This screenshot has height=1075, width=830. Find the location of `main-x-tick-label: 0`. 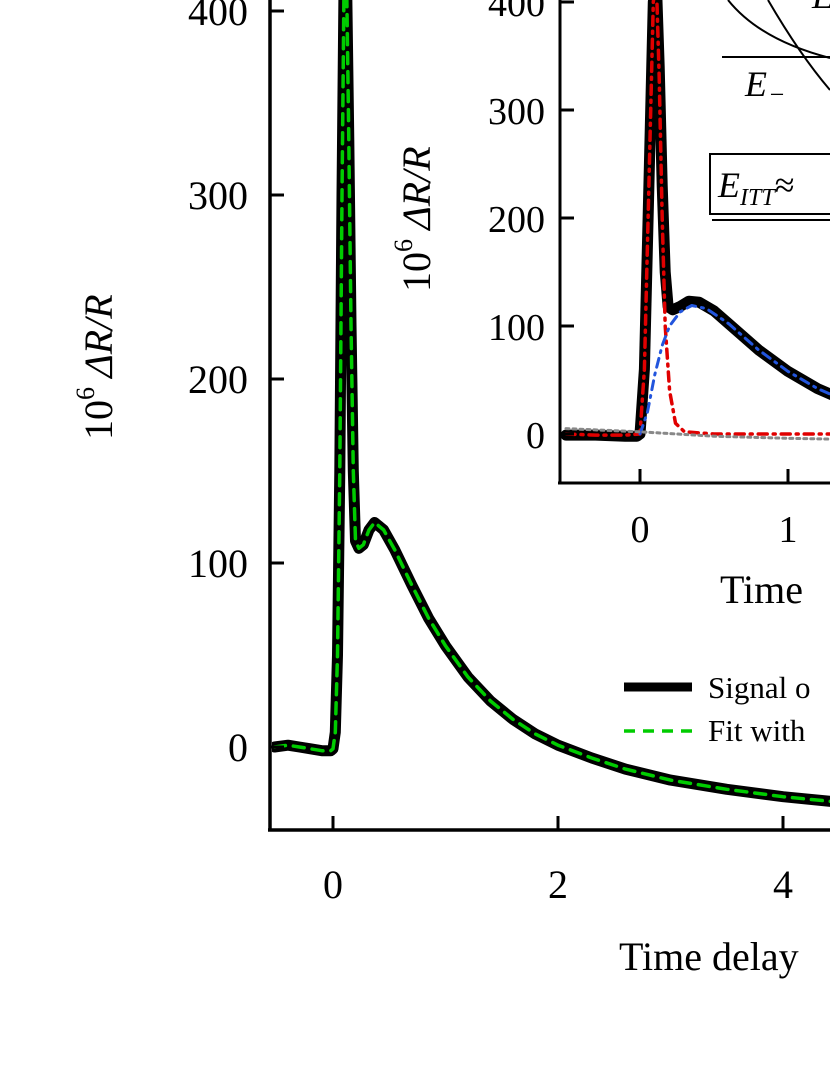

main-x-tick-label: 0 is located at coordinates (333, 884).